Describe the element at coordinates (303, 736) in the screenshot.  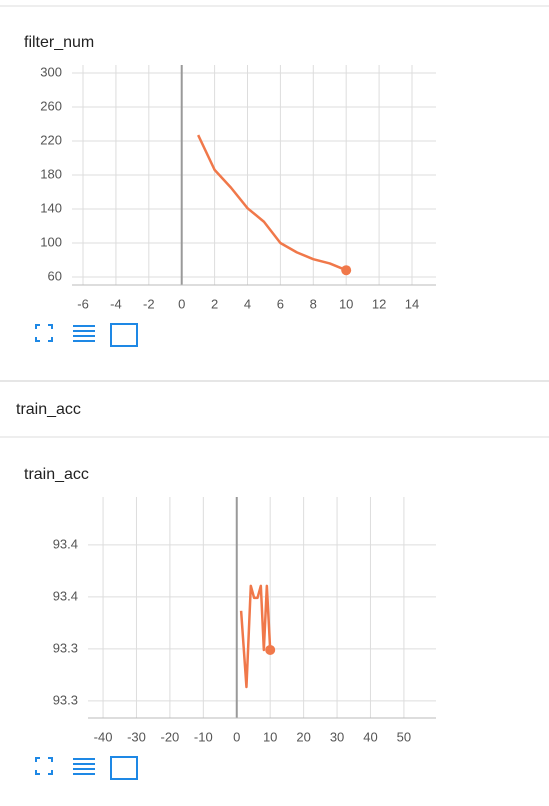
I see `x-tick-label: 20` at that location.